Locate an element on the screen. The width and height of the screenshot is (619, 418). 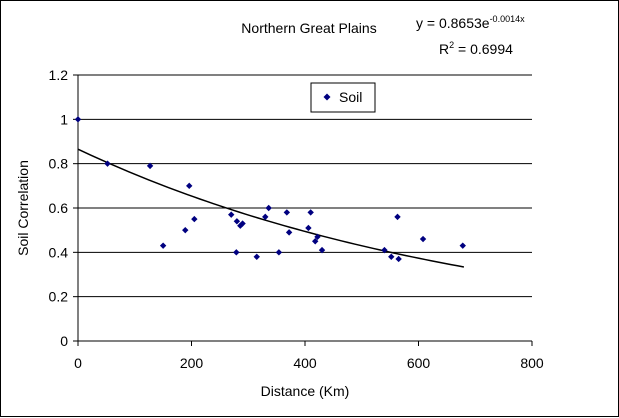
equation-exponent: -0.0014x is located at coordinates (508, 19).